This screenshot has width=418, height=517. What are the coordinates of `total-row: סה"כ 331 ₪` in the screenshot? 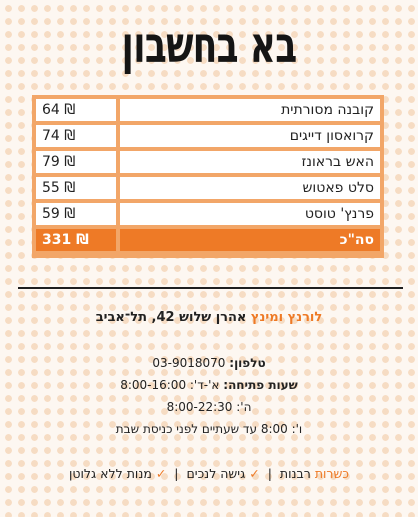 It's located at (208, 240).